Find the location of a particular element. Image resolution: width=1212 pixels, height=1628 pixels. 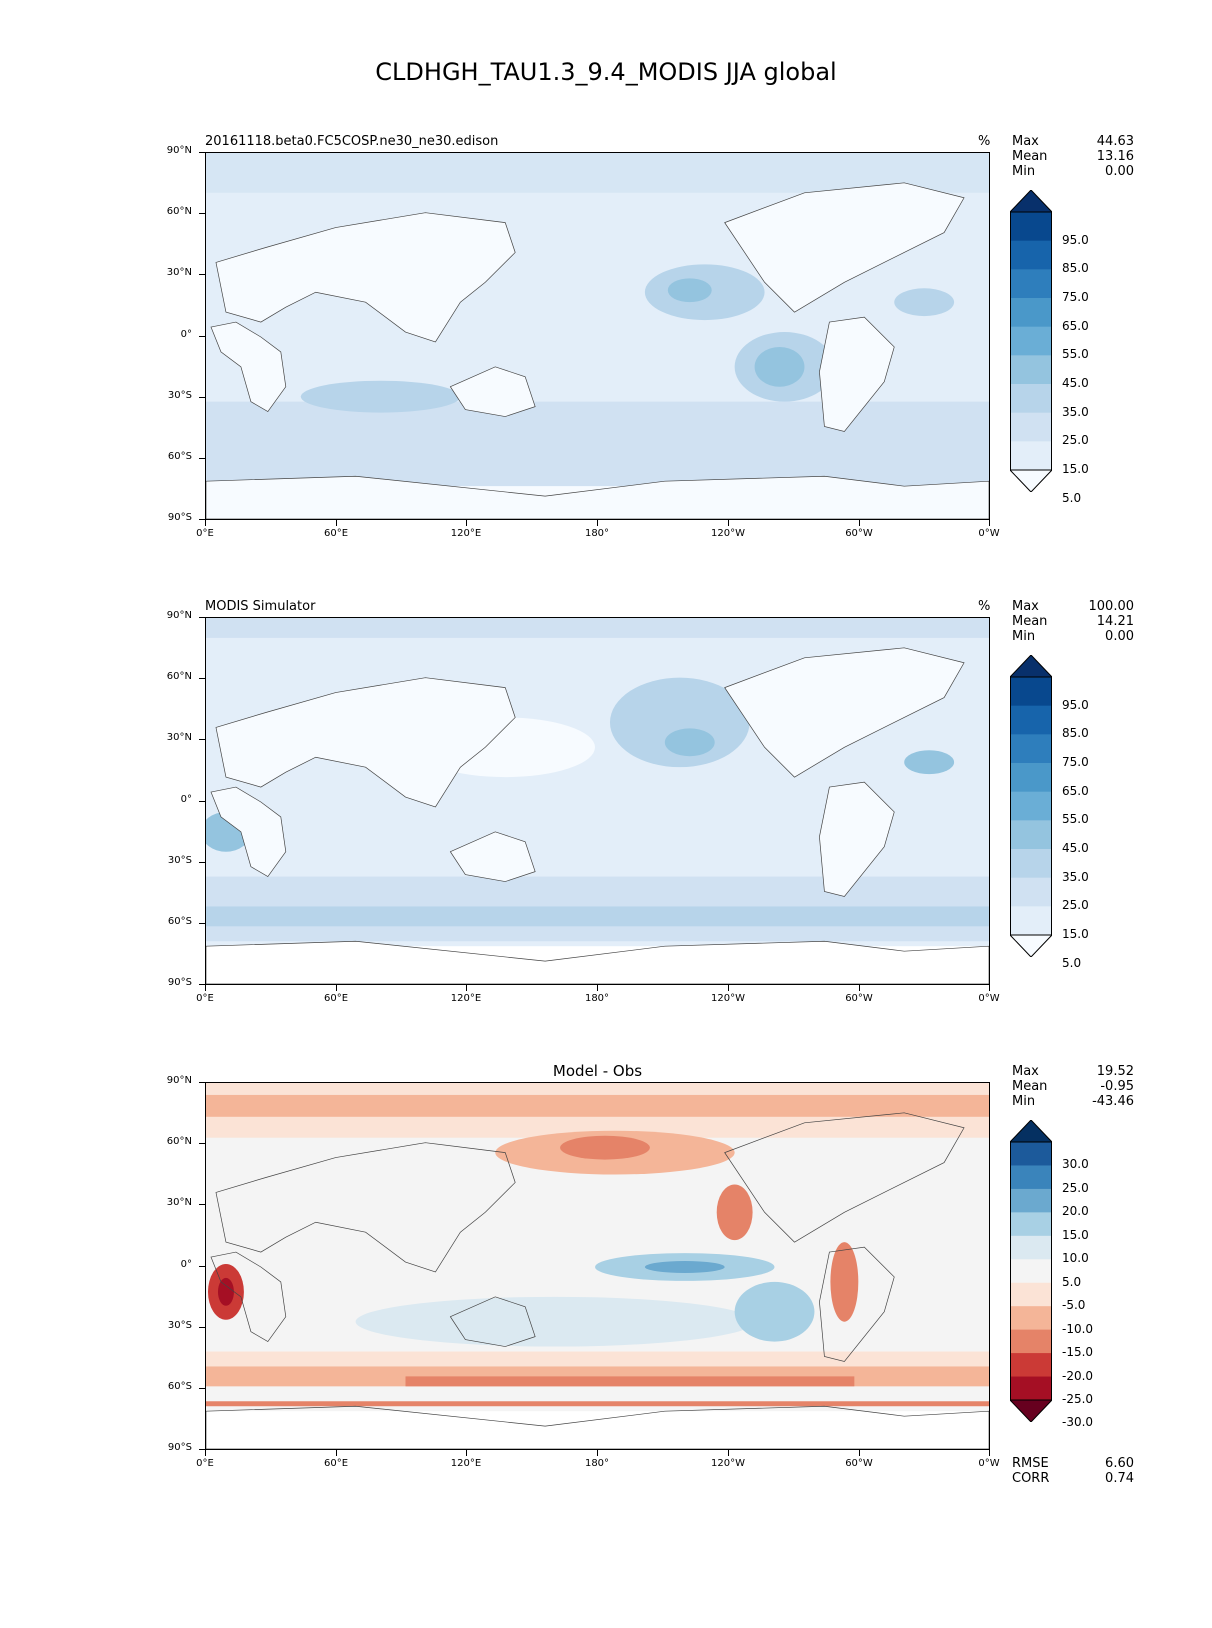

colorbar-tick-label: 95.0 is located at coordinates (1075, 239).